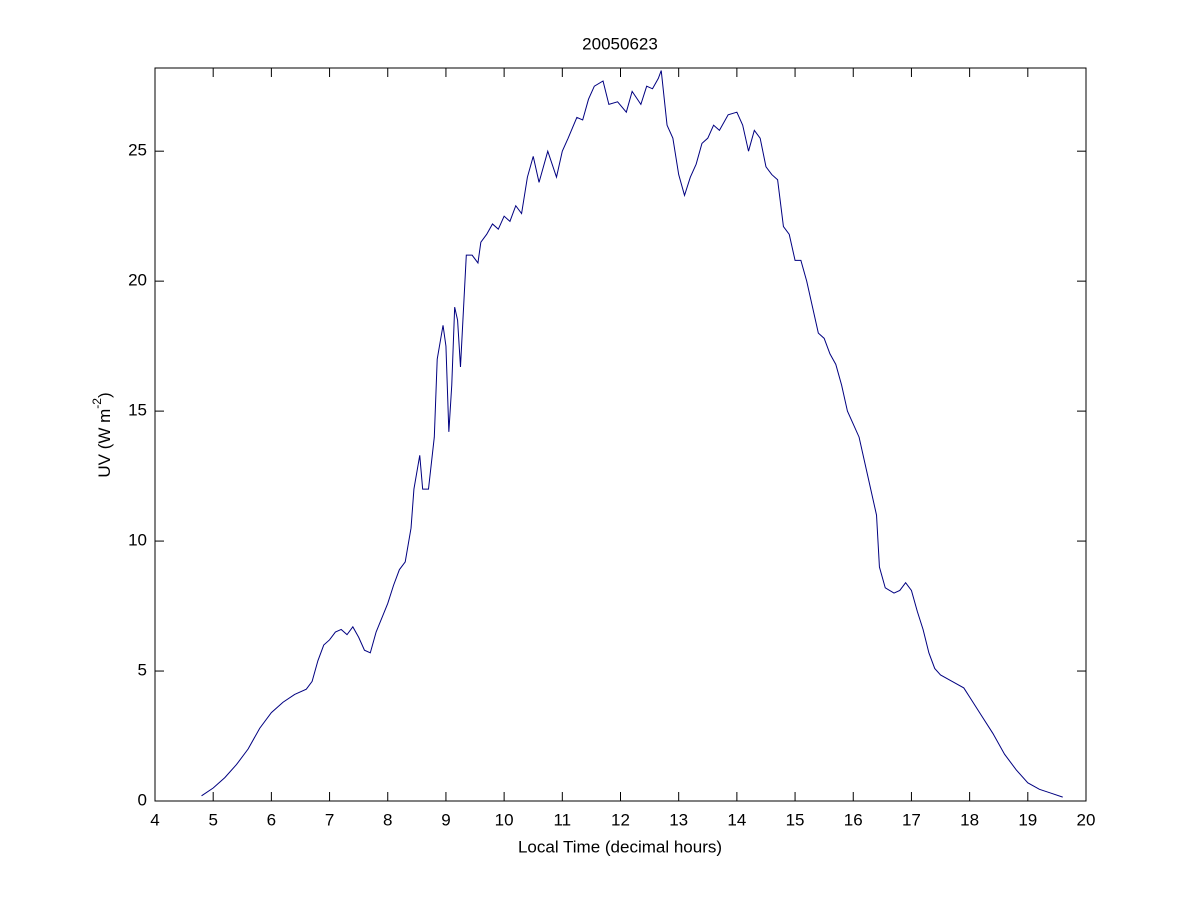 Image resolution: width=1200 pixels, height=900 pixels. What do you see at coordinates (445, 819) in the screenshot?
I see `x-tick-label: 9` at bounding box center [445, 819].